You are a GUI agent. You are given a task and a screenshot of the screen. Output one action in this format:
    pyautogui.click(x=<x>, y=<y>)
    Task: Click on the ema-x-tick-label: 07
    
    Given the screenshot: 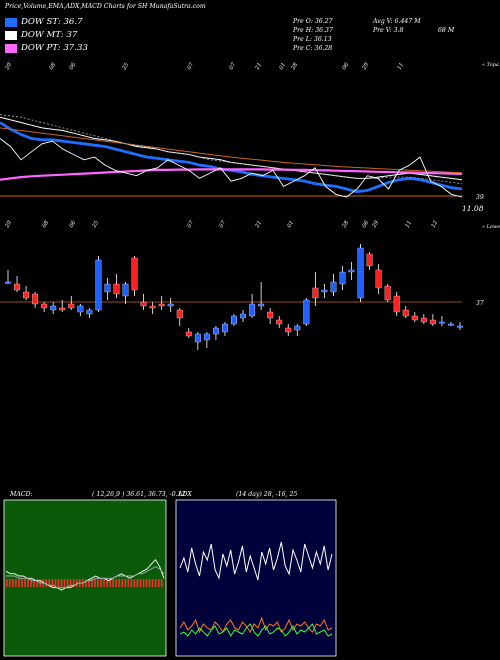 What is the action you would take?
    pyautogui.click(x=191, y=66)
    